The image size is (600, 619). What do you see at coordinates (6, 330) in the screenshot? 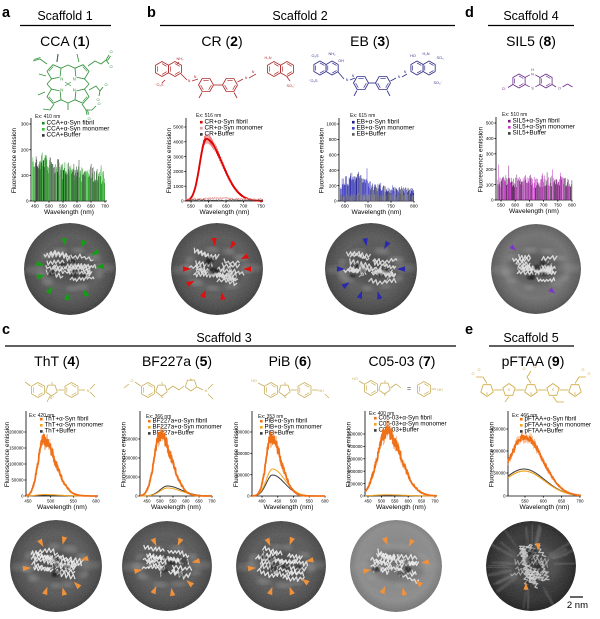
I see `svg-text: c` at bounding box center [6, 330].